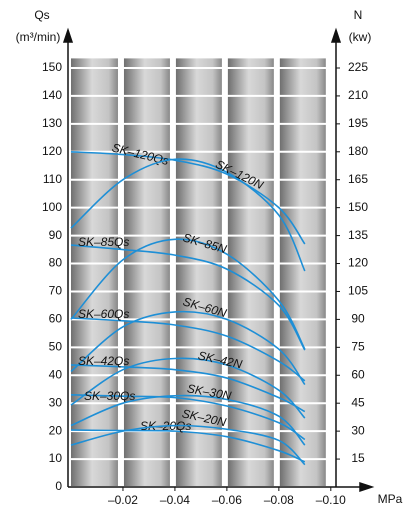  What do you see at coordinates (358, 123) in the screenshot?
I see `y2-tick-label: 195` at bounding box center [358, 123].